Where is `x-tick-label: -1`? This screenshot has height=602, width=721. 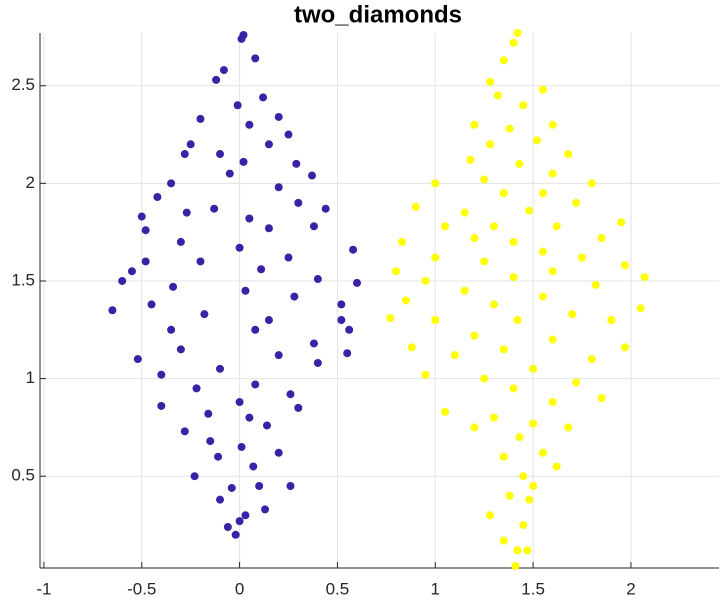 x-tick-label: -1 is located at coordinates (43, 588).